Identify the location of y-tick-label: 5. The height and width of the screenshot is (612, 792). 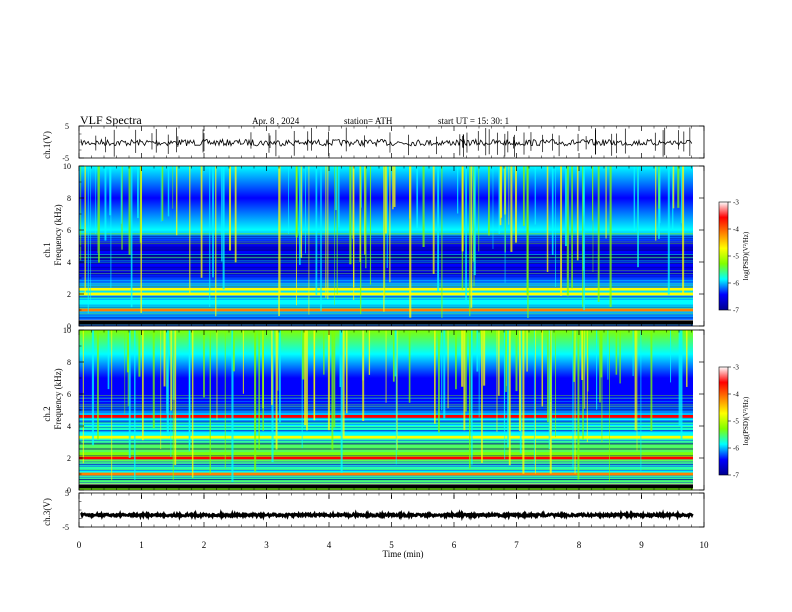
(67, 493).